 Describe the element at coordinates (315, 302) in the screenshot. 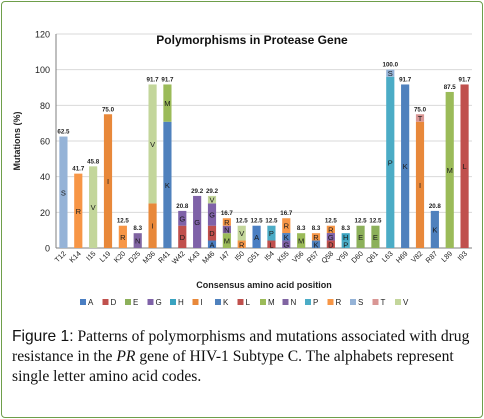

I see `legend-label-P: P` at that location.